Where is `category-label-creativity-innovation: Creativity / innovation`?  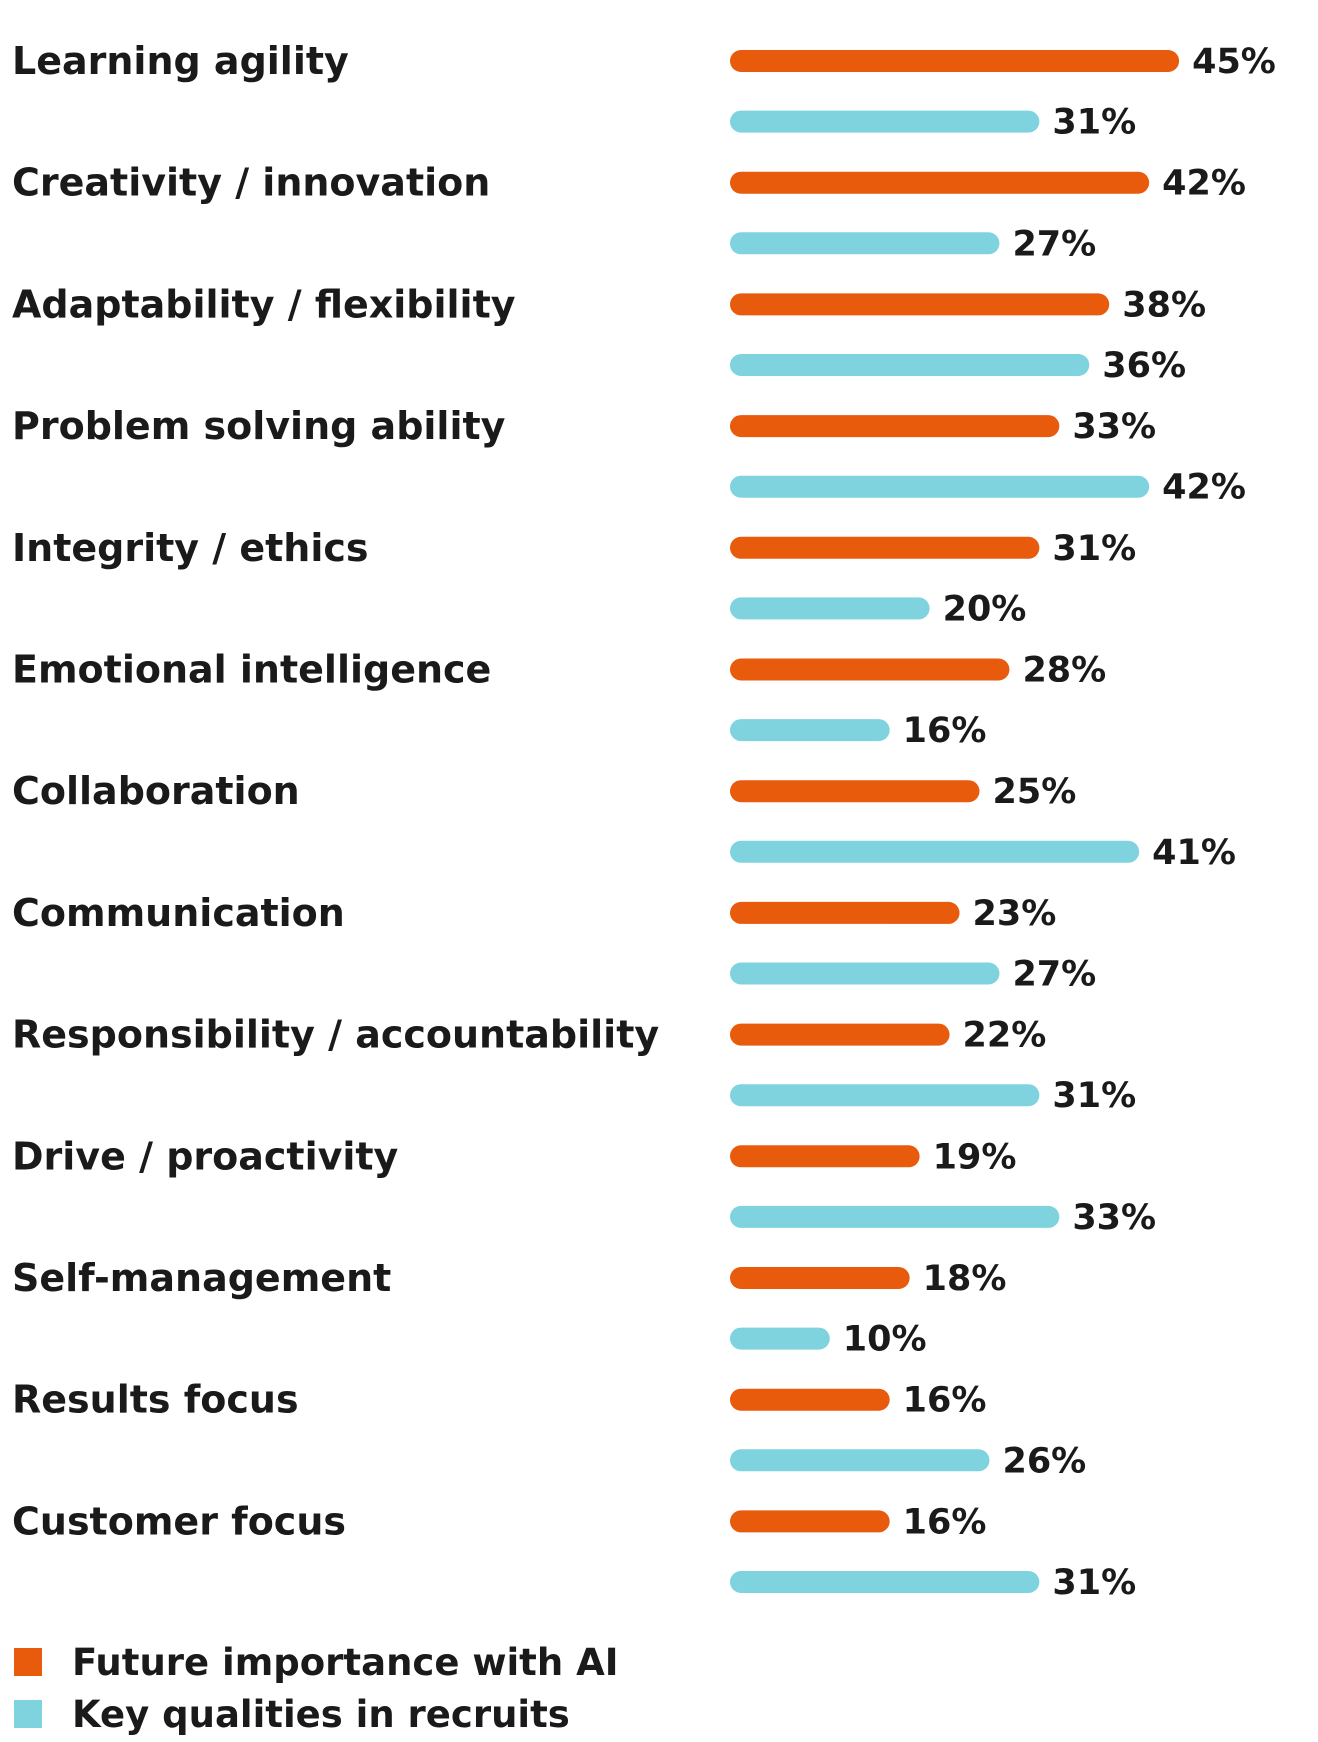 category-label-creativity-innovation: Creativity / innovation is located at coordinates (251, 183).